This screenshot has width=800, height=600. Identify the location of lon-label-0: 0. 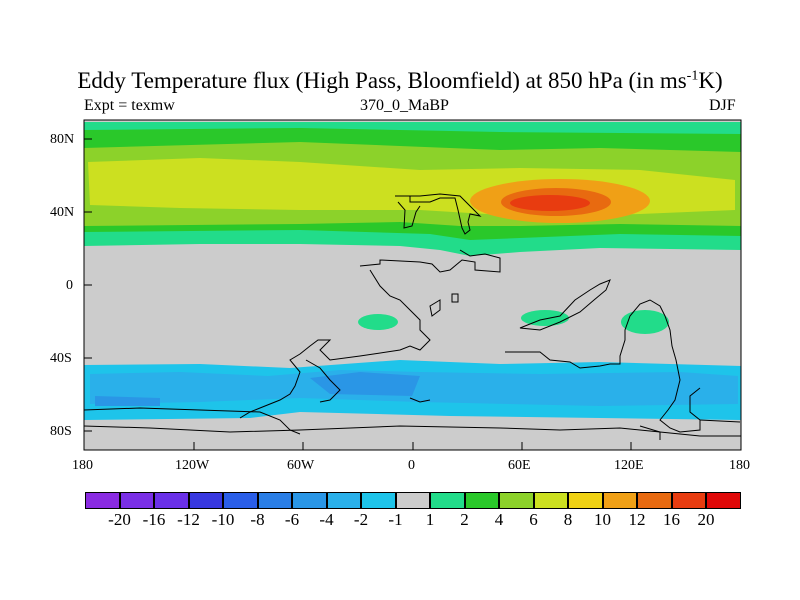
(411, 465).